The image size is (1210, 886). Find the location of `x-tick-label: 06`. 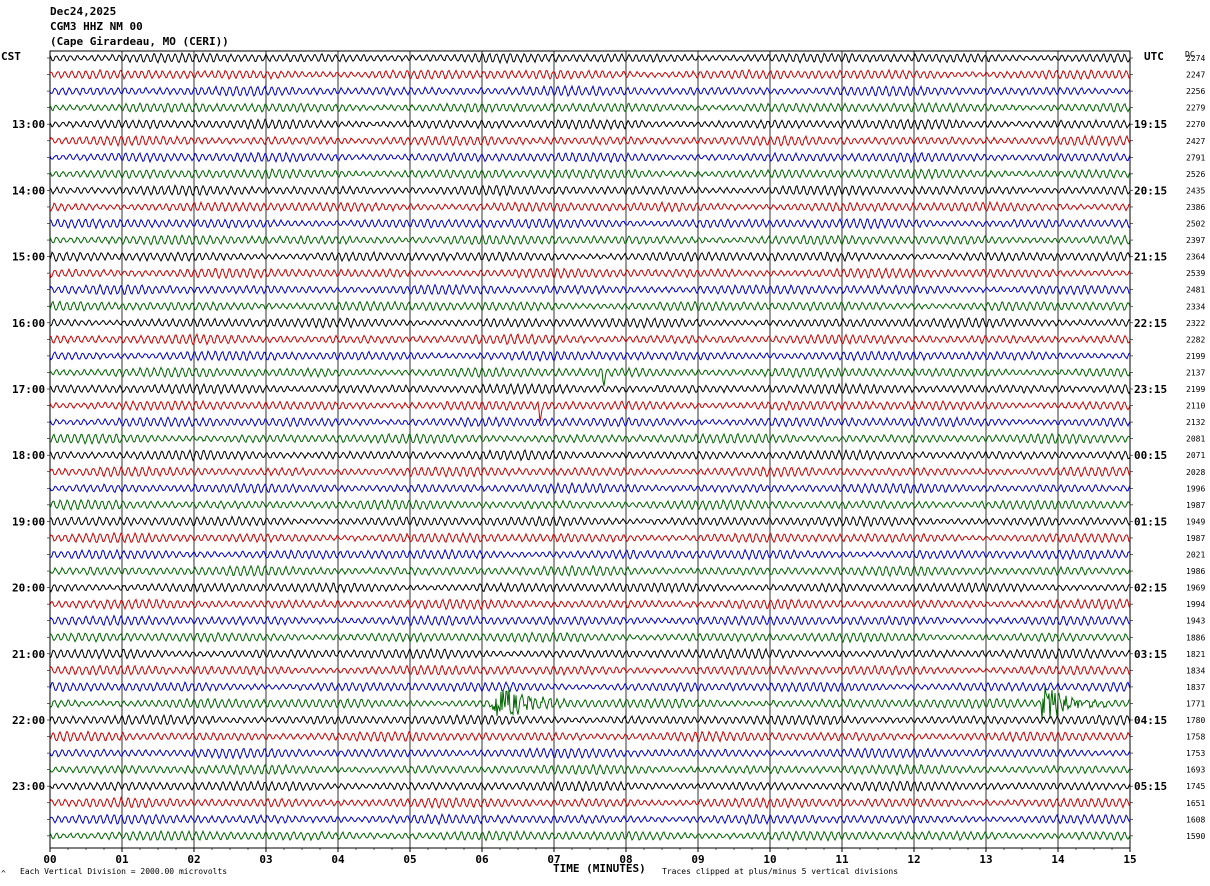

x-tick-label: 06 is located at coordinates (482, 859).